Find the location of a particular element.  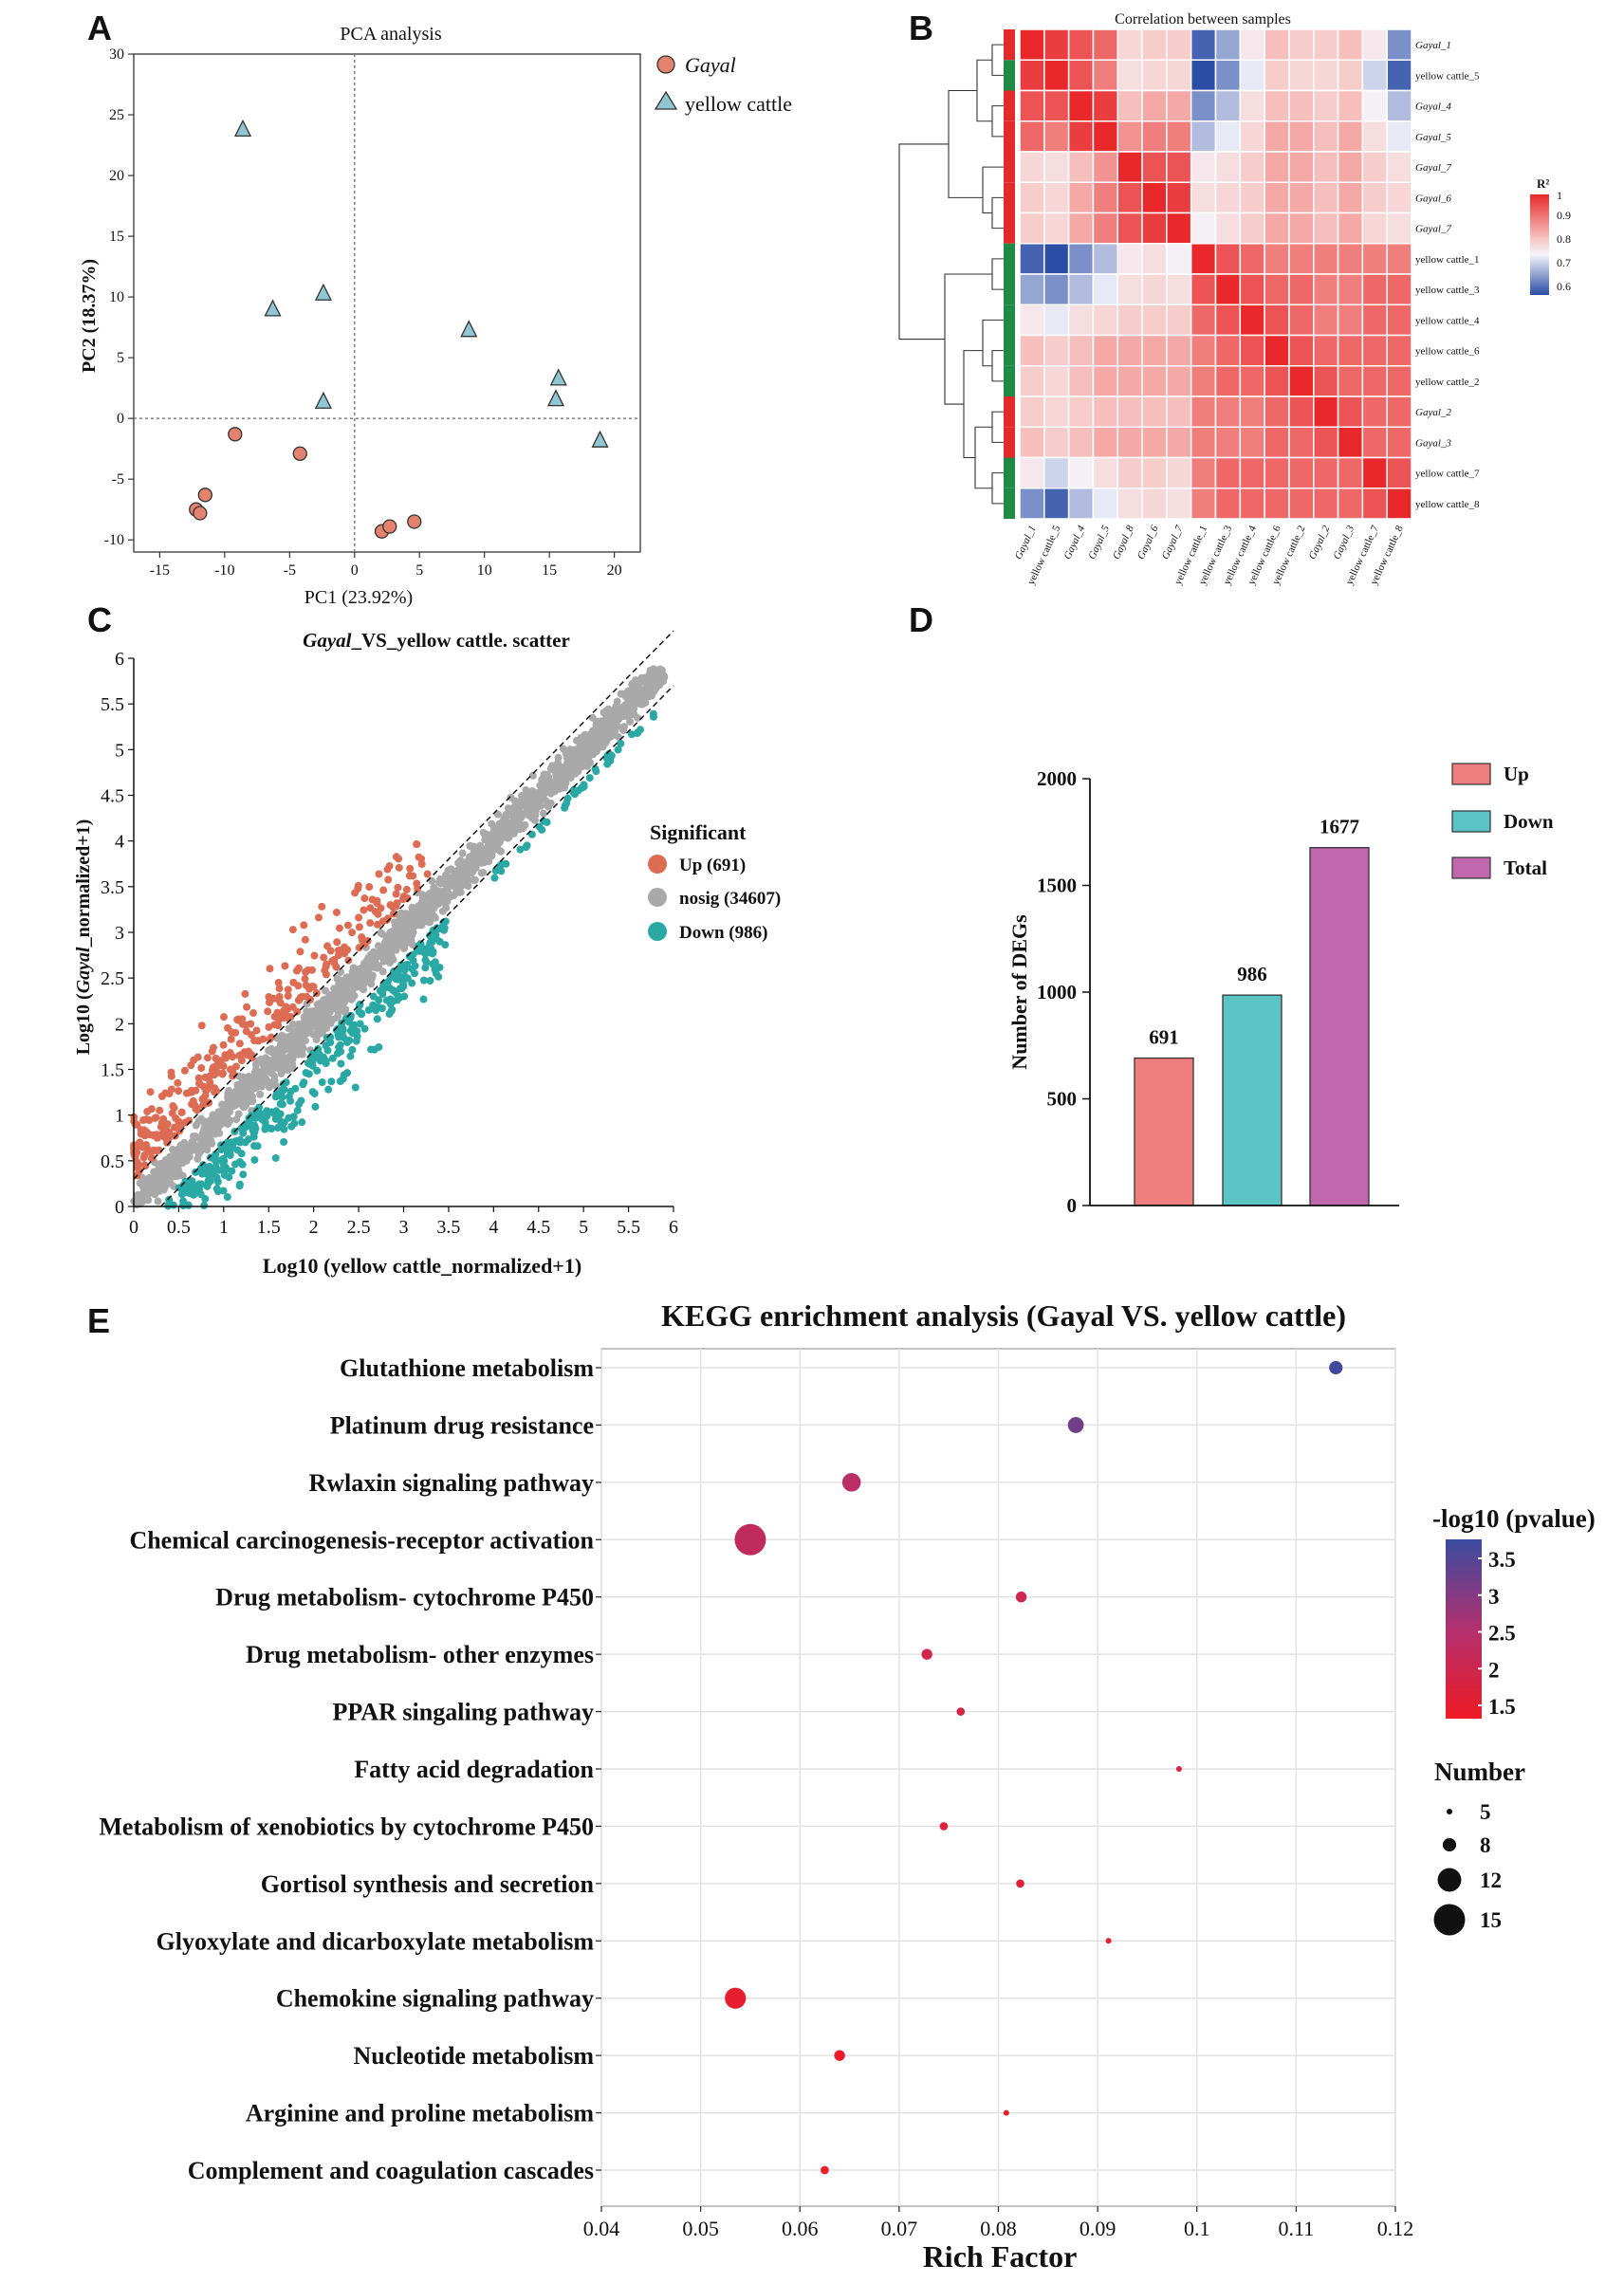

volcano-y-tick-label: 1 is located at coordinates (120, 1116).